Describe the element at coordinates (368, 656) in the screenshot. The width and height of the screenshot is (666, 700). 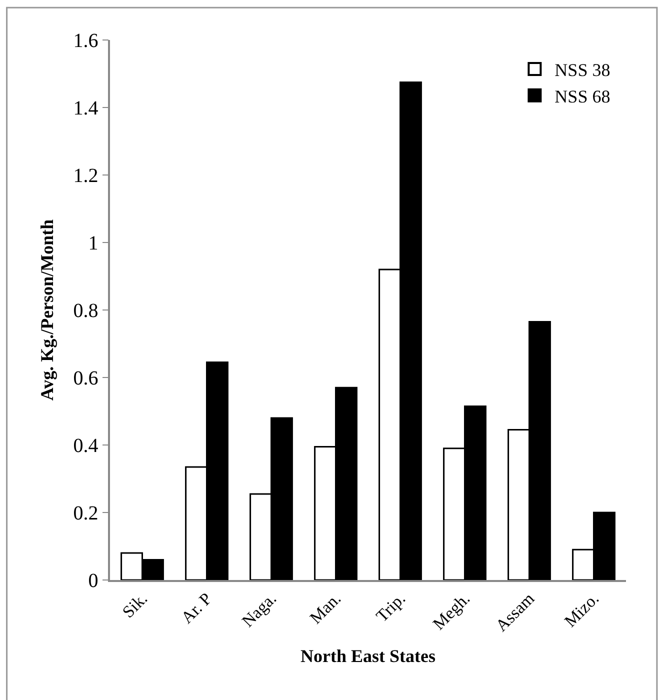
I see `x-axis-title: North East States` at that location.